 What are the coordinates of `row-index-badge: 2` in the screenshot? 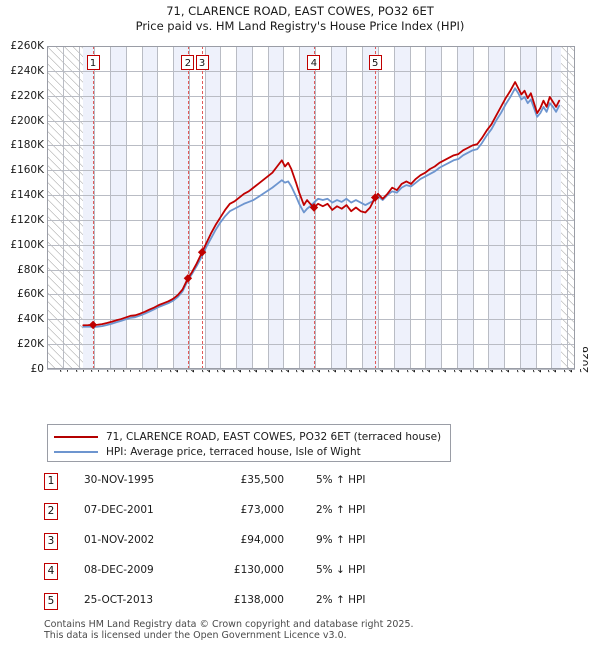 It's located at (51, 511).